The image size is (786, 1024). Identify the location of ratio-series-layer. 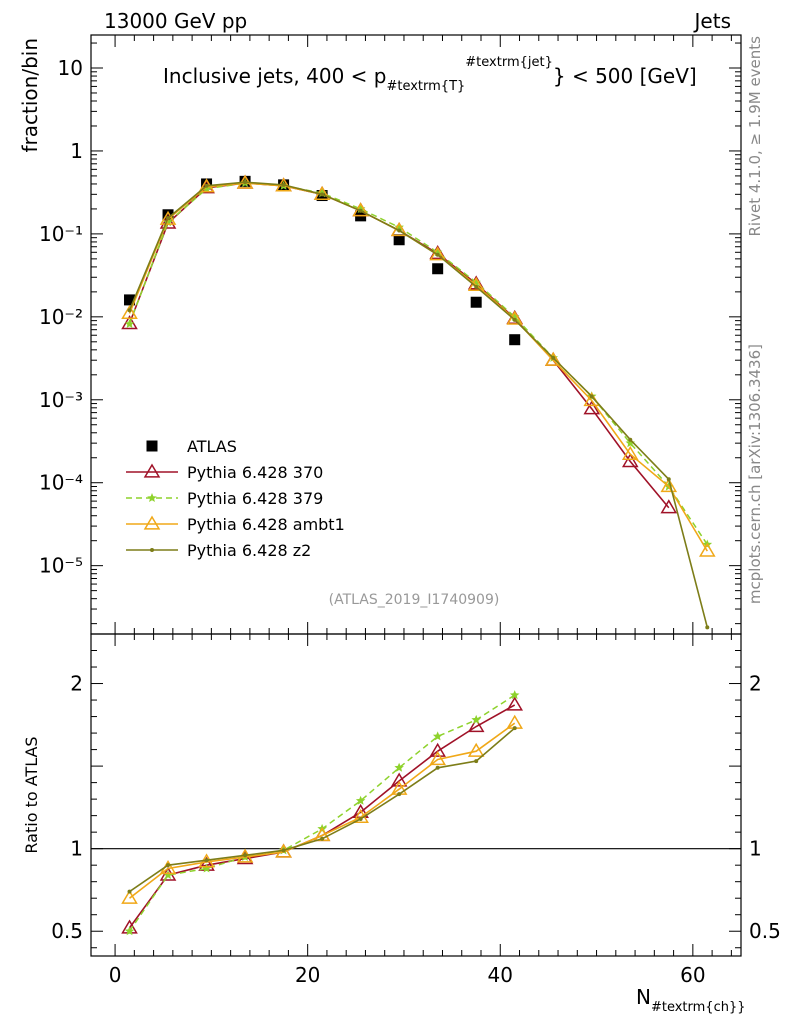
(322, 813).